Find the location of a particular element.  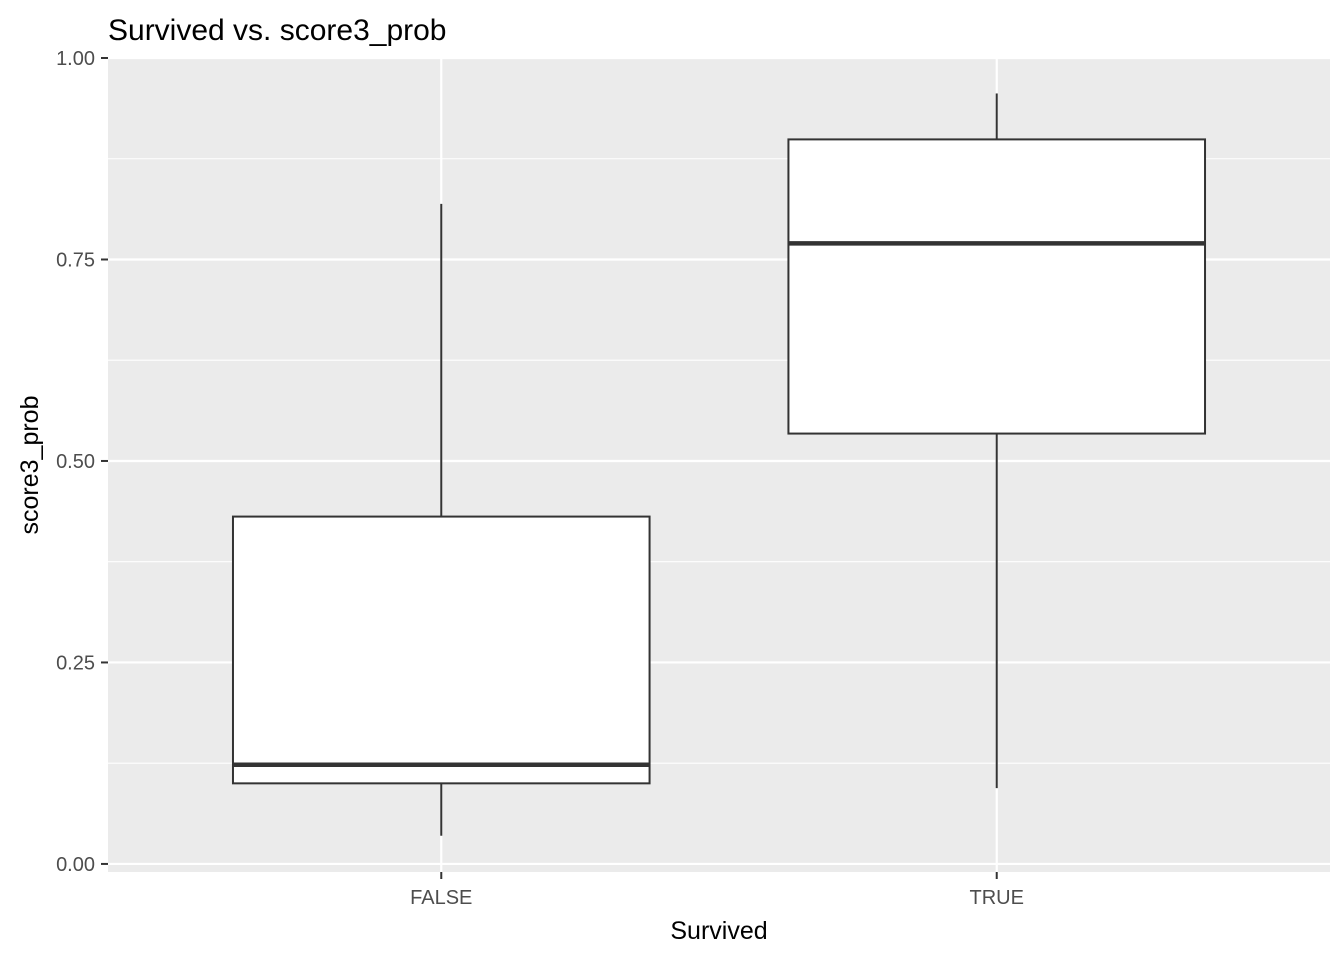

y-tick-label-3: 0.75 is located at coordinates (75, 260).